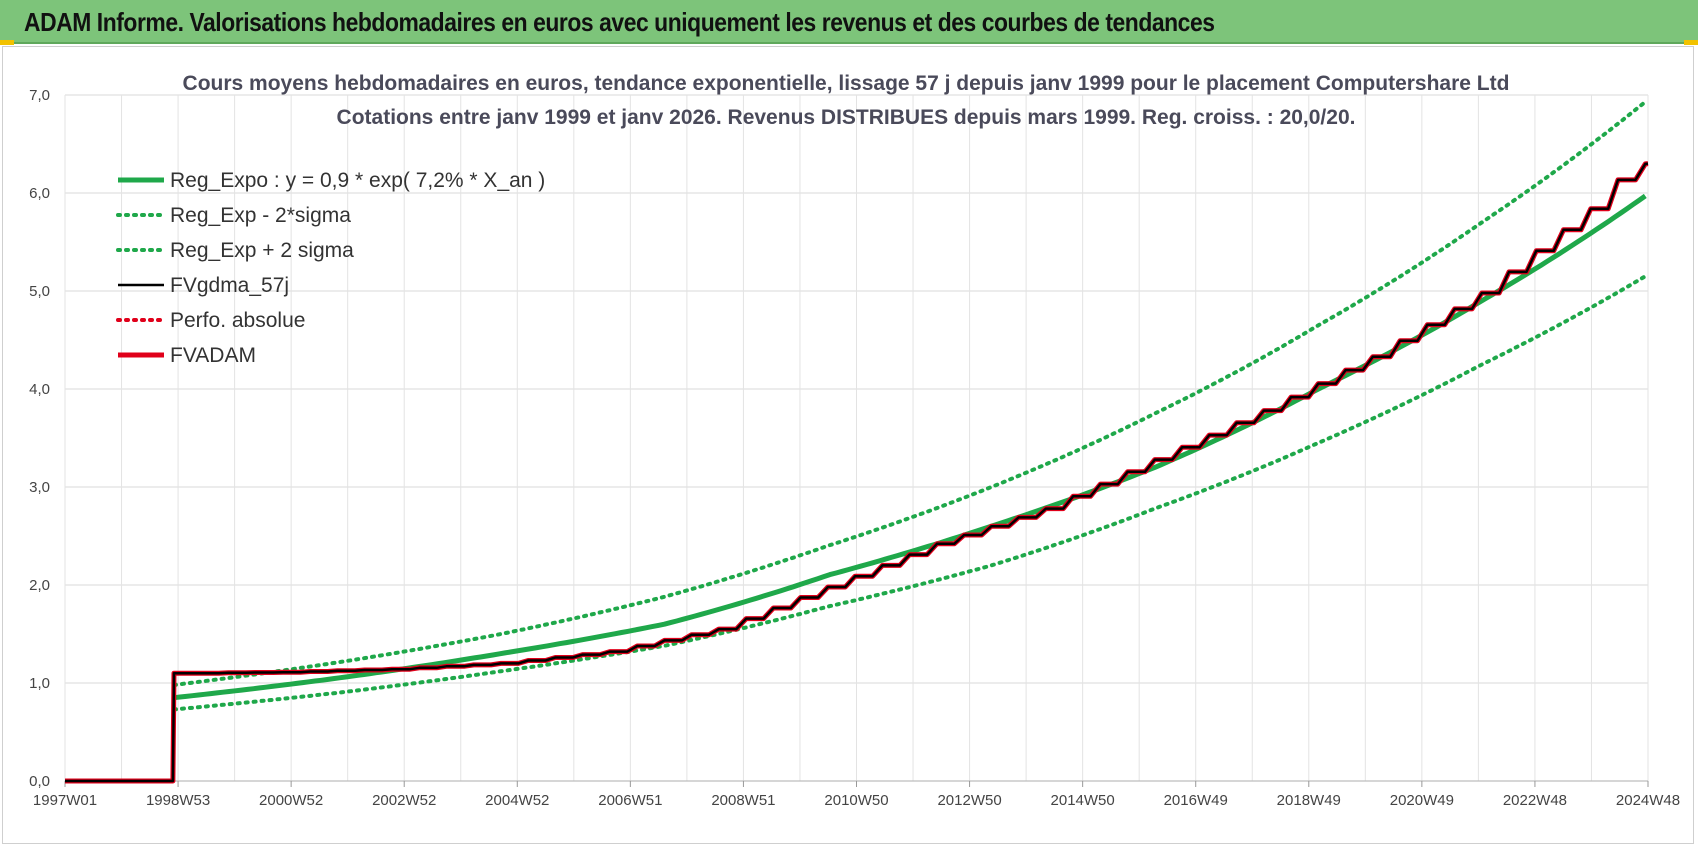 Image resolution: width=1698 pixels, height=848 pixels. What do you see at coordinates (517, 800) in the screenshot?
I see `x-tick-label: 2004W52` at bounding box center [517, 800].